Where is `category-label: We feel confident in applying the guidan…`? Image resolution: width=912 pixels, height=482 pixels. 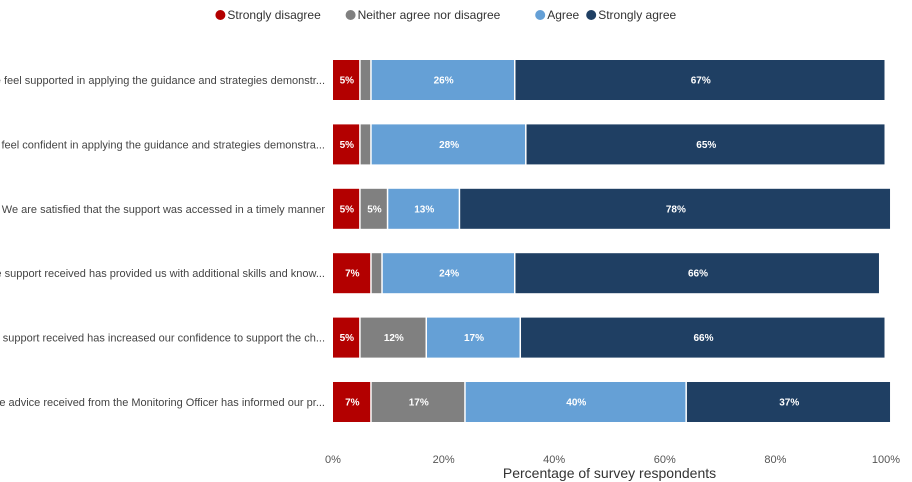
category-label: We feel confident in applying the guidan… is located at coordinates (162, 145).